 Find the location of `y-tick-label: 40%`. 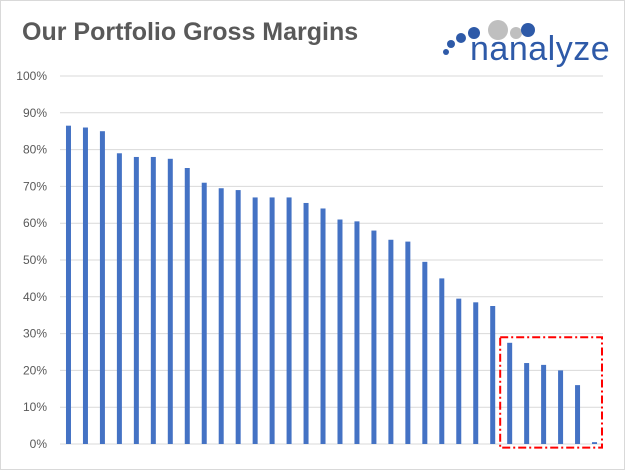

y-tick-label: 40% is located at coordinates (35, 297).